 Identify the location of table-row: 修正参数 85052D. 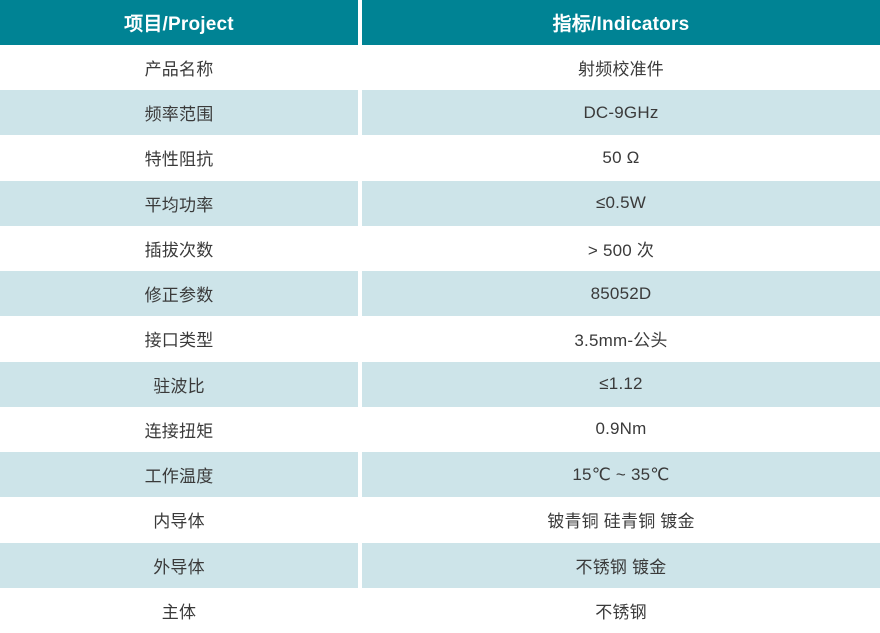
(440, 294).